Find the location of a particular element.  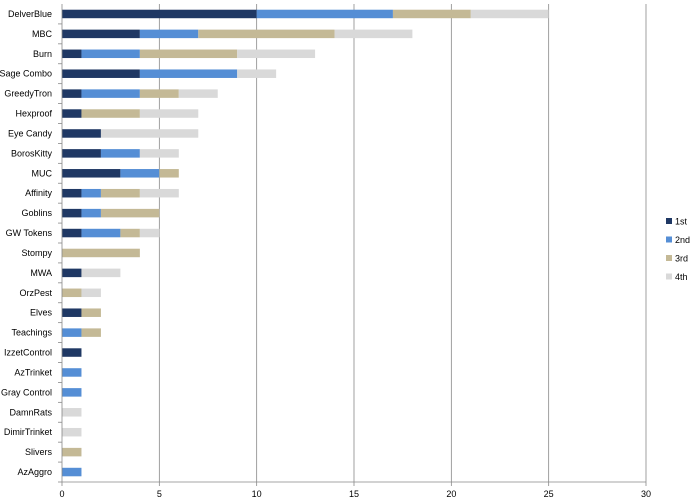

category-label: Eye Candy is located at coordinates (30, 133).